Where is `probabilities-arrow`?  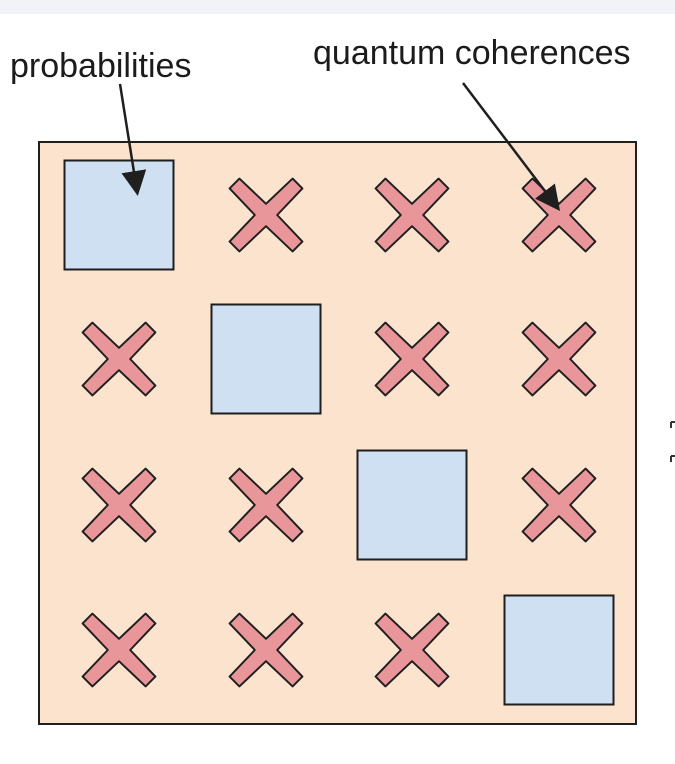
probabilities-arrow is located at coordinates (132, 139).